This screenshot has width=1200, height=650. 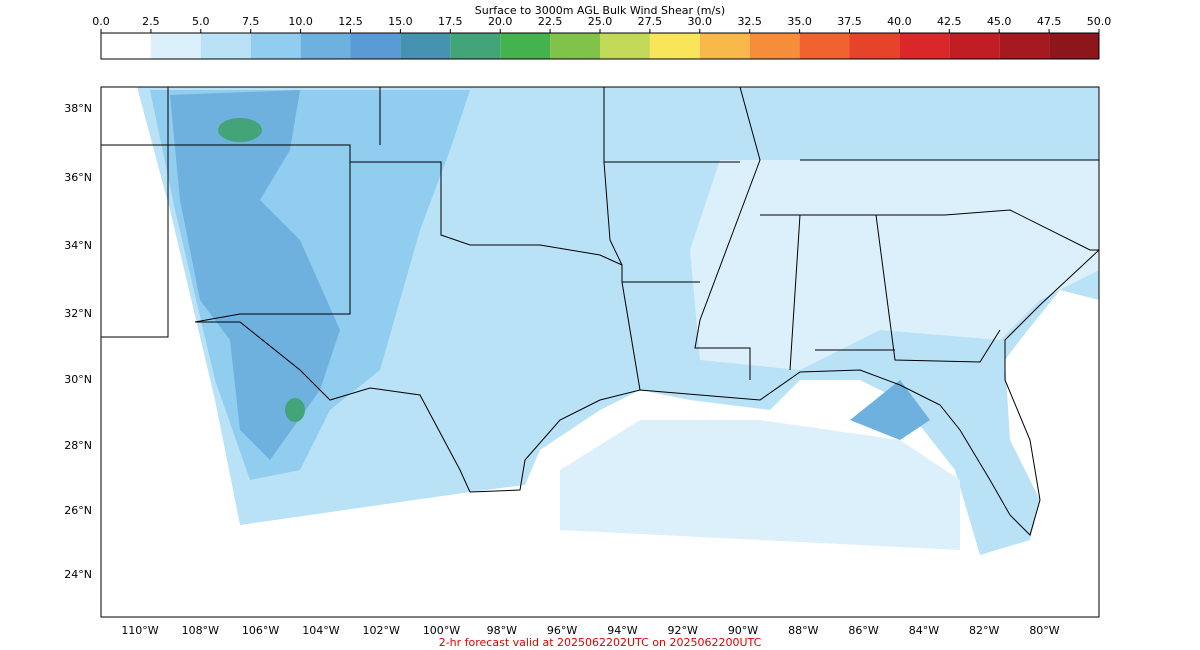 What do you see at coordinates (550, 21) in the screenshot?
I see `colorbar-tick-label: 22.5` at bounding box center [550, 21].